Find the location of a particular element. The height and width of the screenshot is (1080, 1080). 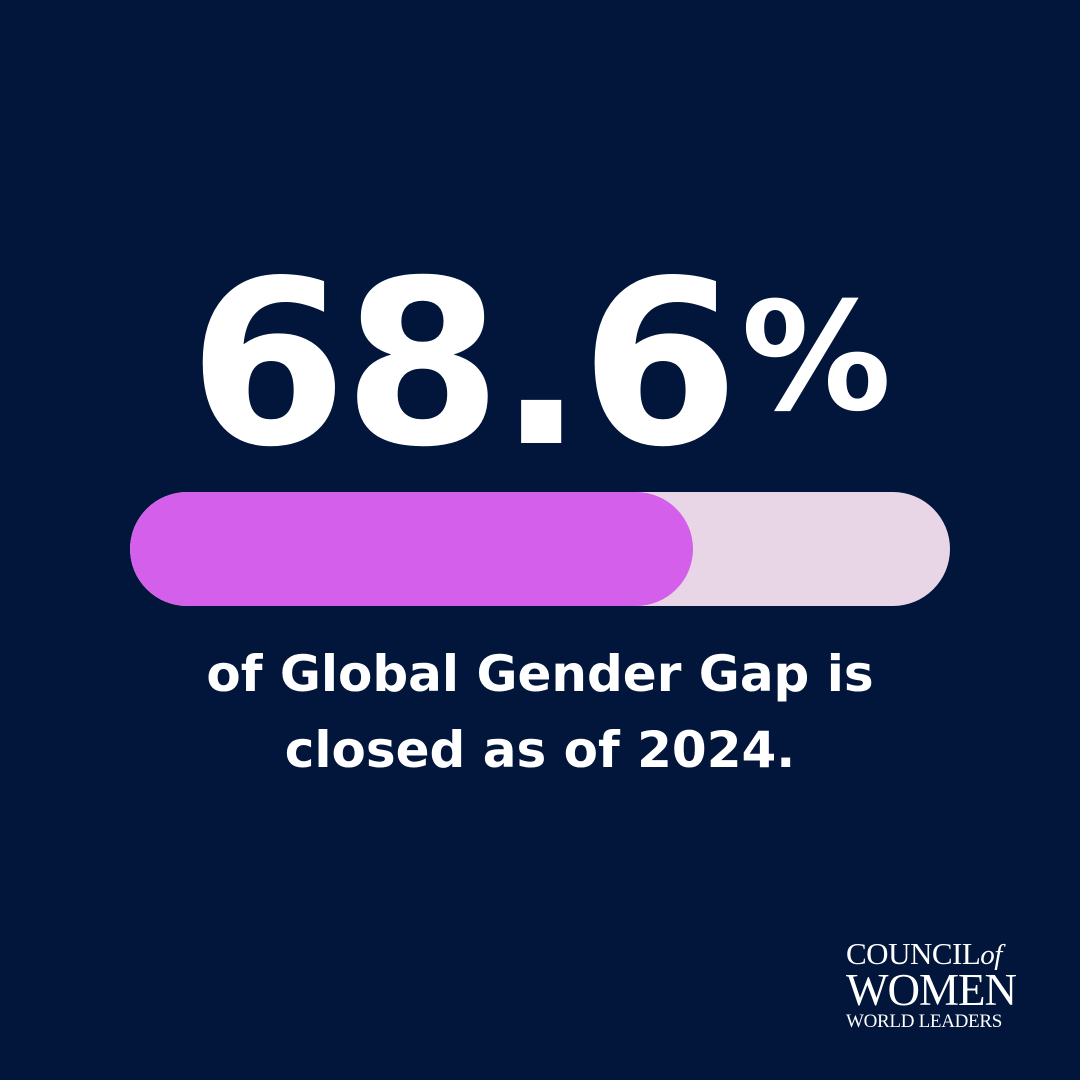

logo-words-world-leaders: WORLD LEADERS is located at coordinates (924, 1021).